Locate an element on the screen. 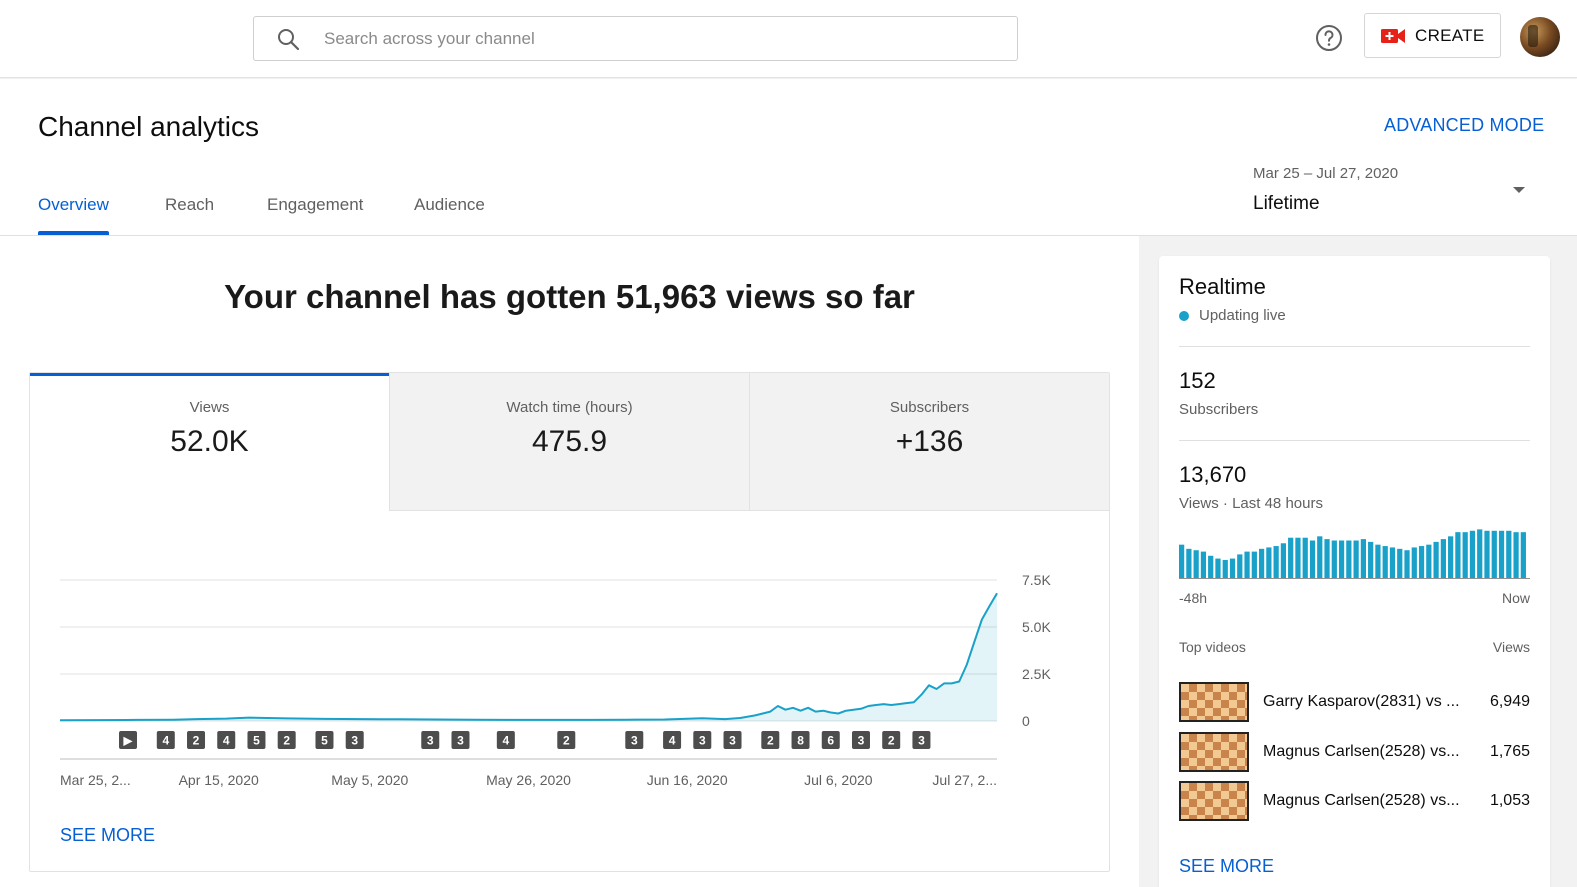 Image resolution: width=1577 pixels, height=887 pixels. x-tick-label: May 5, 2020 is located at coordinates (369, 780).